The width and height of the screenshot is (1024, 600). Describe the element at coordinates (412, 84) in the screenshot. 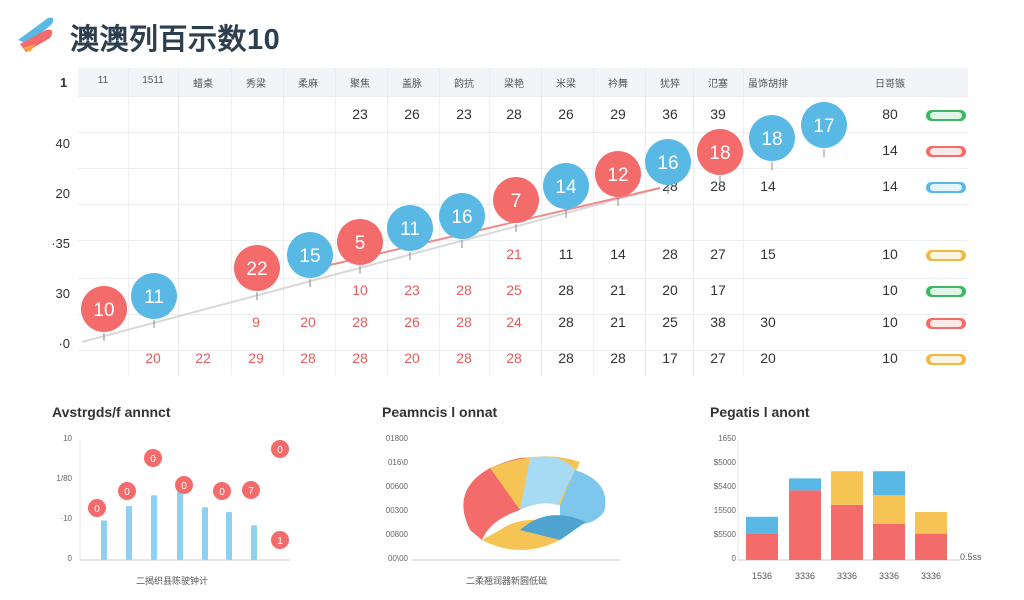

I see `column-header: 盖脉` at that location.